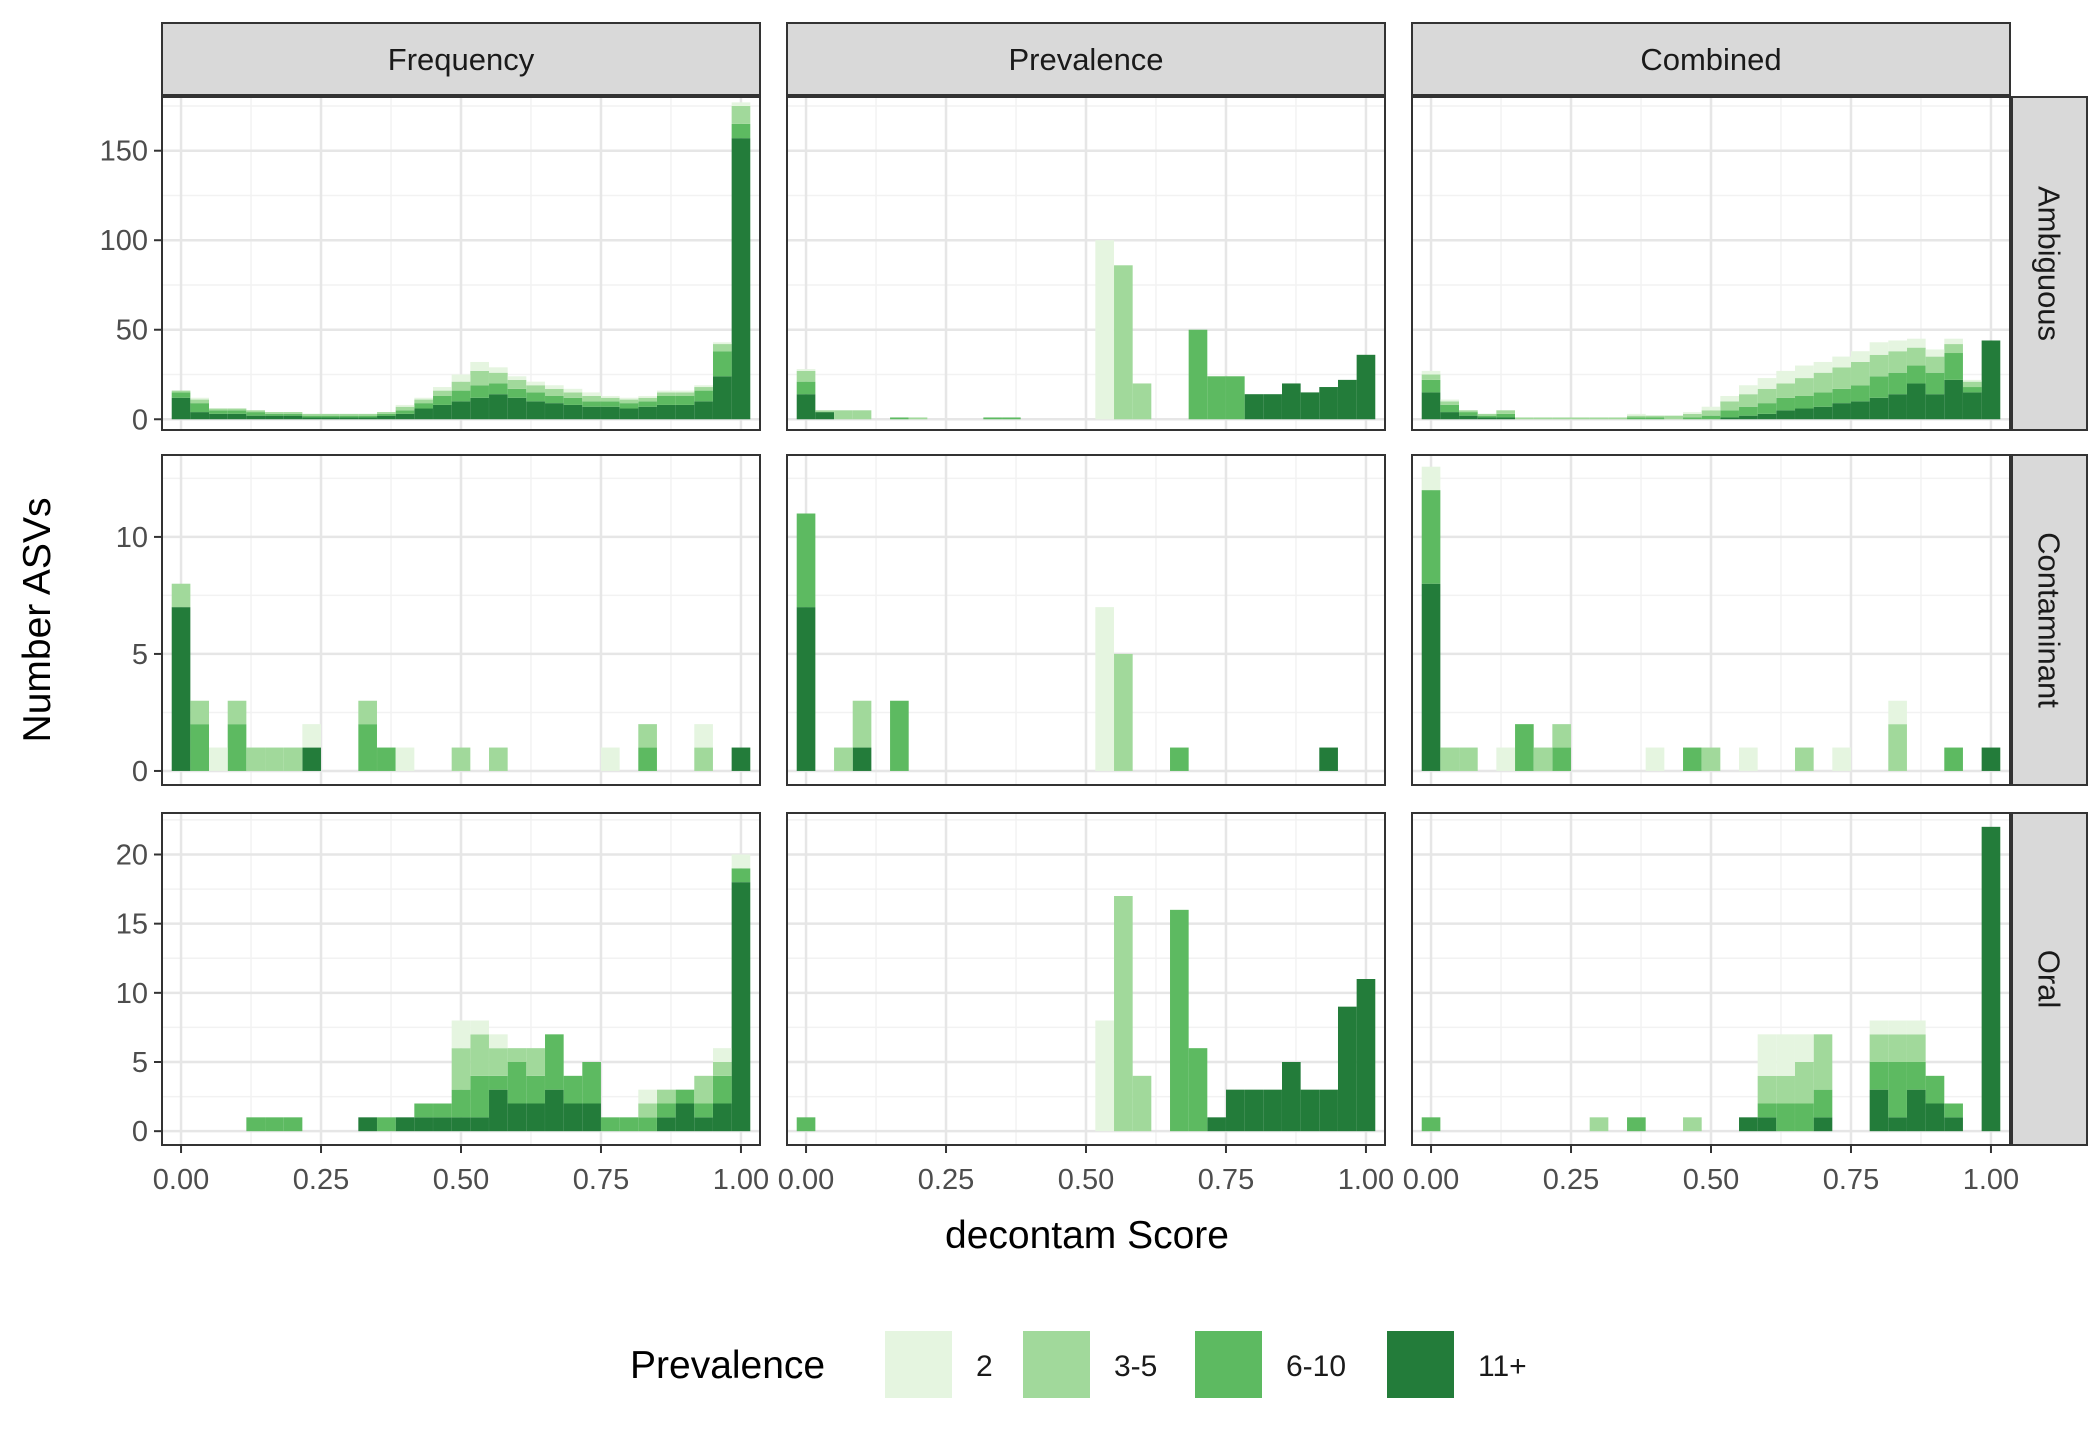  Describe the element at coordinates (2049, 620) in the screenshot. I see `facet-strip-label: Contaminant` at that location.